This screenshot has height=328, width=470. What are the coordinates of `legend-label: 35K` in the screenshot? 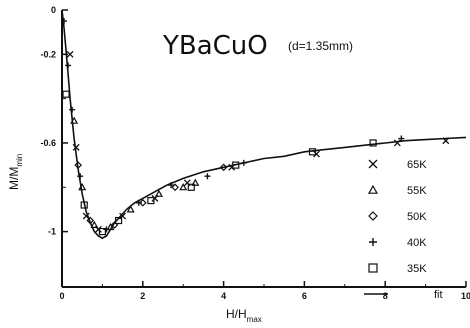 It's located at (417, 269).